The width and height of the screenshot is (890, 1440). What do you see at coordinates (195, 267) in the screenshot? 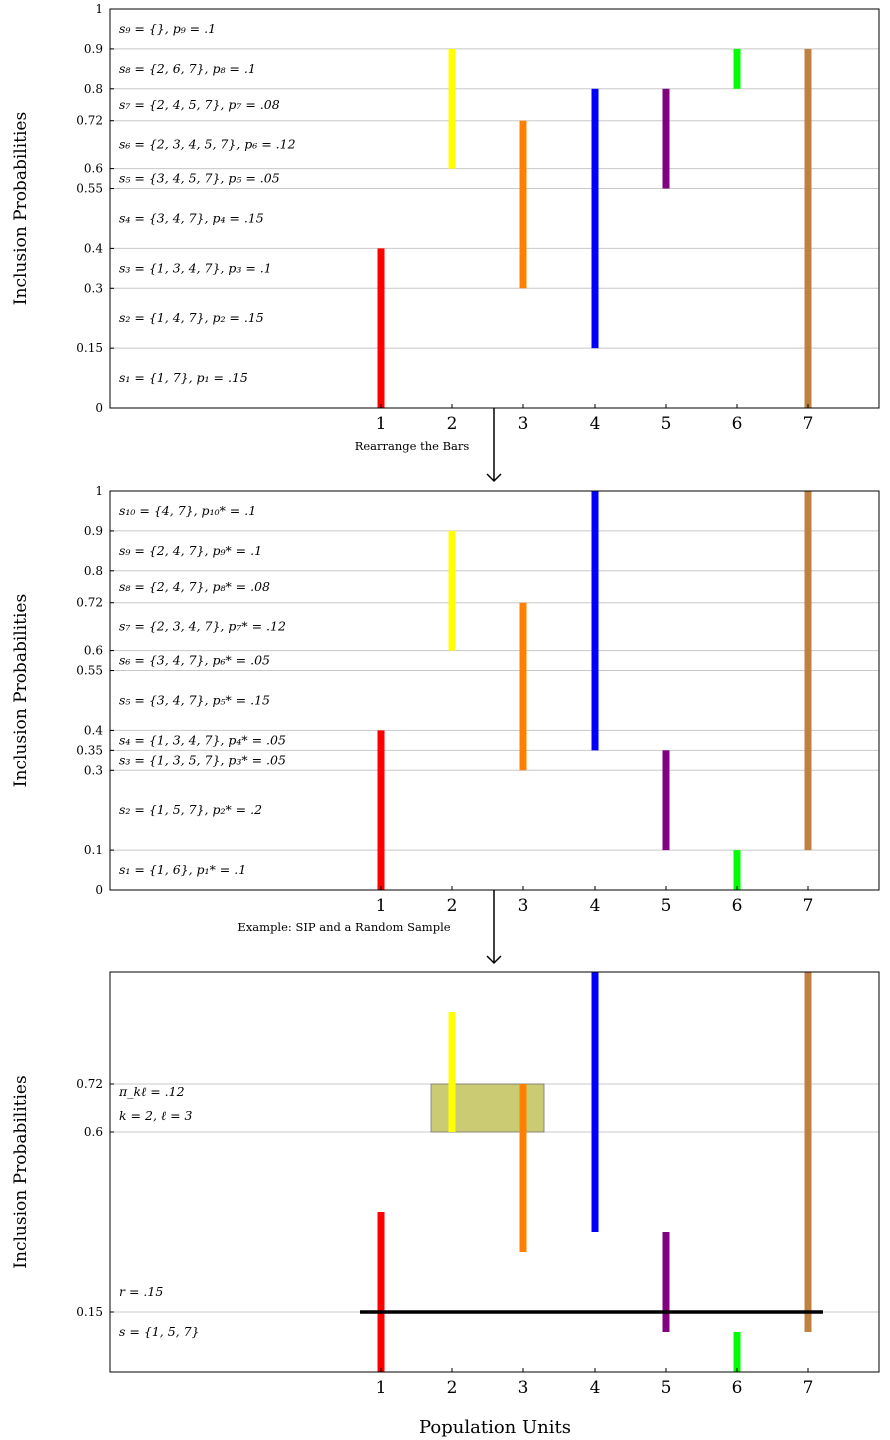
I see `panel-annotation: s₃ = {1, 3, 4, 7}, p₃ = .1` at bounding box center [195, 267].